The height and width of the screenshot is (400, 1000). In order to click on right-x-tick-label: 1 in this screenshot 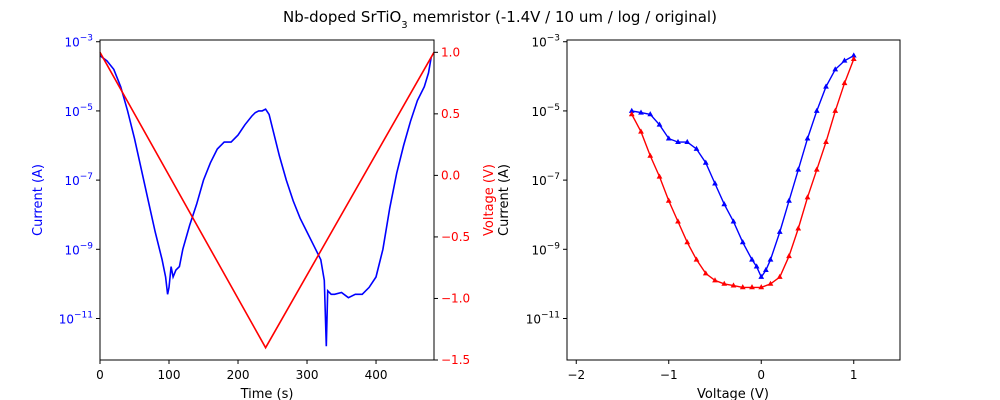, I will do `click(854, 375)`.